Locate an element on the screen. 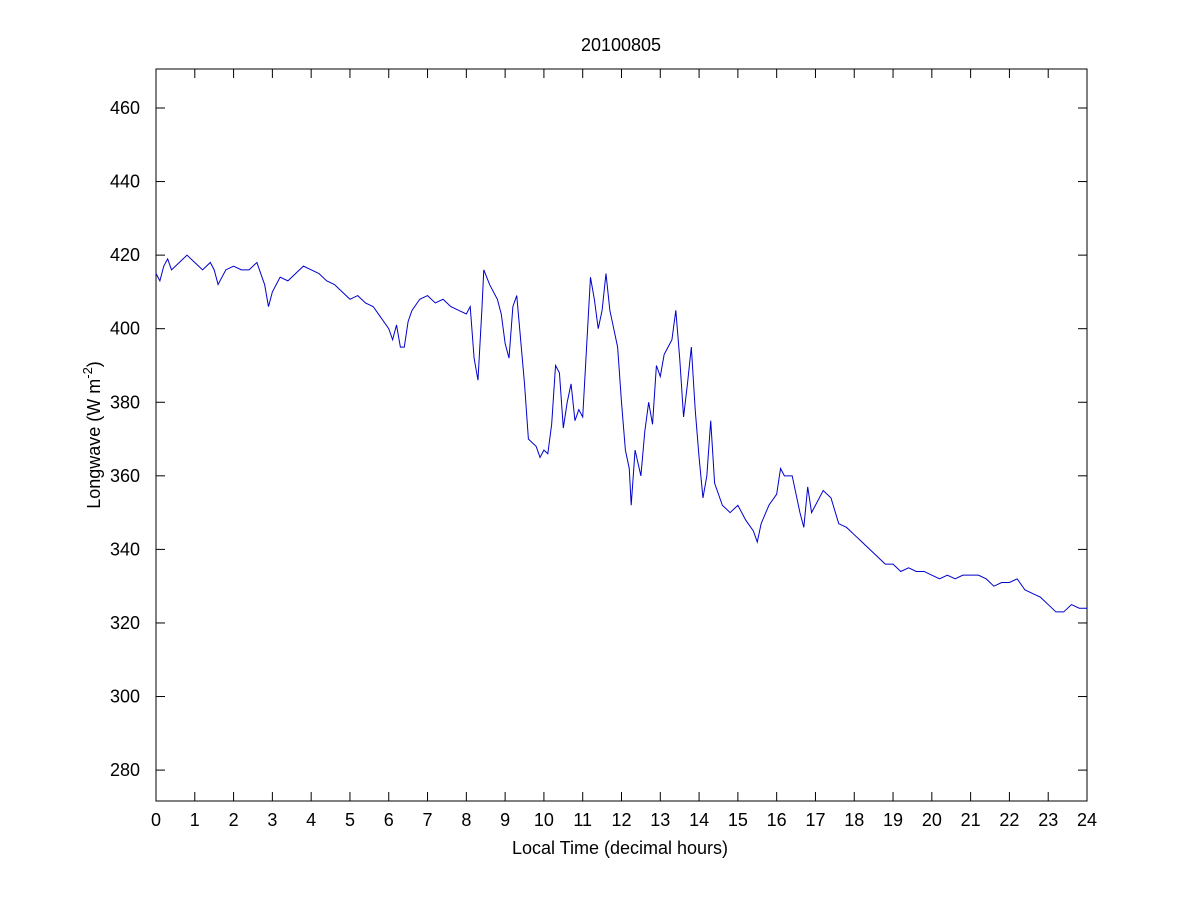 The width and height of the screenshot is (1201, 900). x-tick-label: 19 is located at coordinates (893, 820).